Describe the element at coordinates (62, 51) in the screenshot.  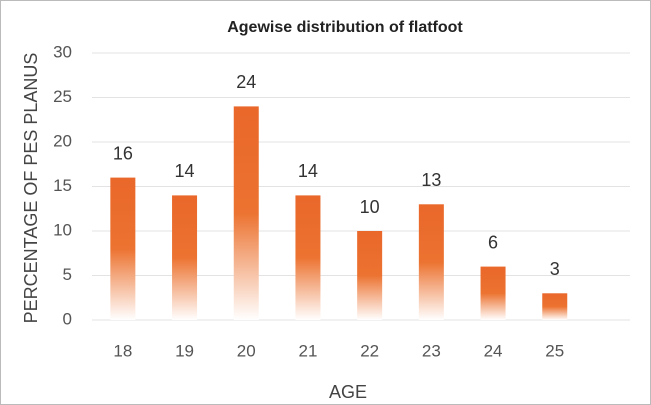
I see `y-tick-label: 30` at that location.